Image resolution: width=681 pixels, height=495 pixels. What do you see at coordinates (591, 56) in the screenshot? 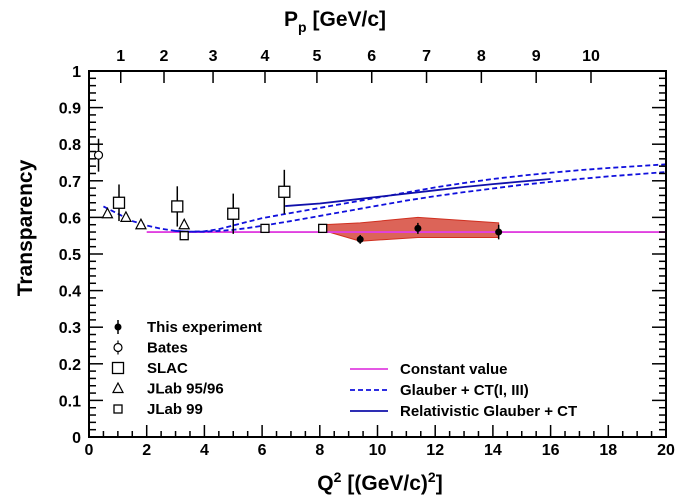
I see `top-tick-label: 10` at bounding box center [591, 56].